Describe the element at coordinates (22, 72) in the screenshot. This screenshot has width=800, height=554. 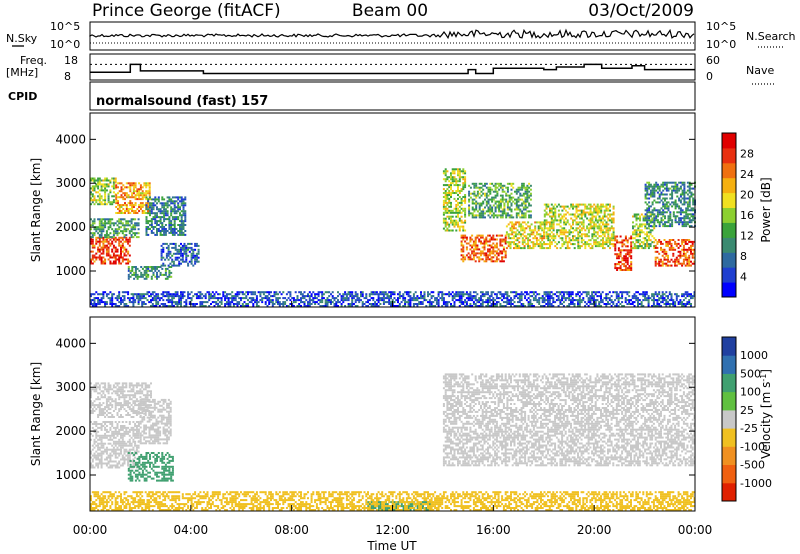
I see `freq-label-2: [MHz]` at that location.